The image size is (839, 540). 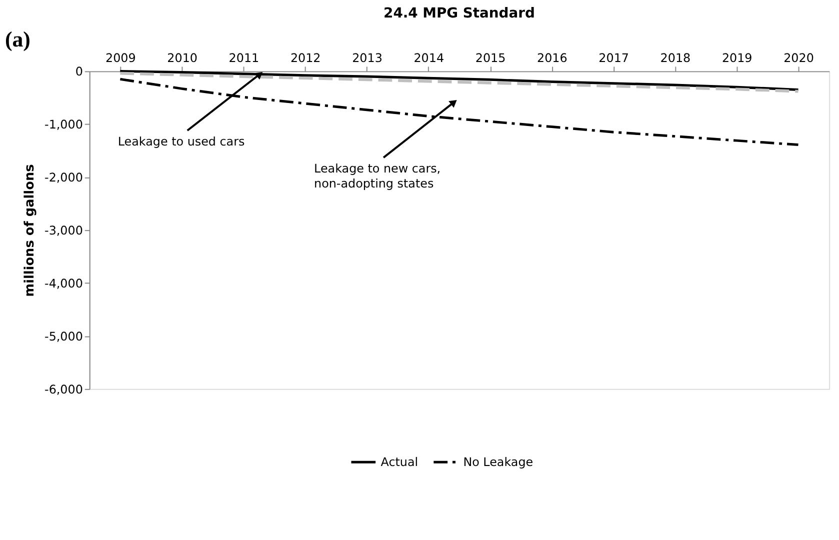 I want to click on y-tick-label: -6,000, so click(x=63, y=389).